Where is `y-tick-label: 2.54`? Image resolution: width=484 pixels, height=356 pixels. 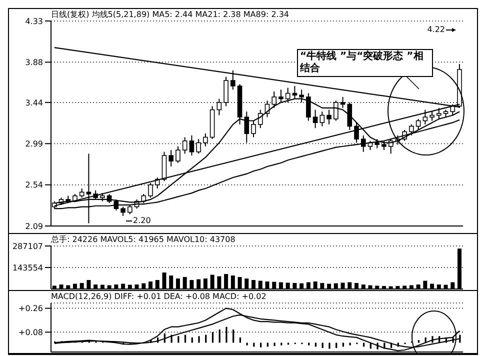 y-tick-label: 2.54 is located at coordinates (34, 185).